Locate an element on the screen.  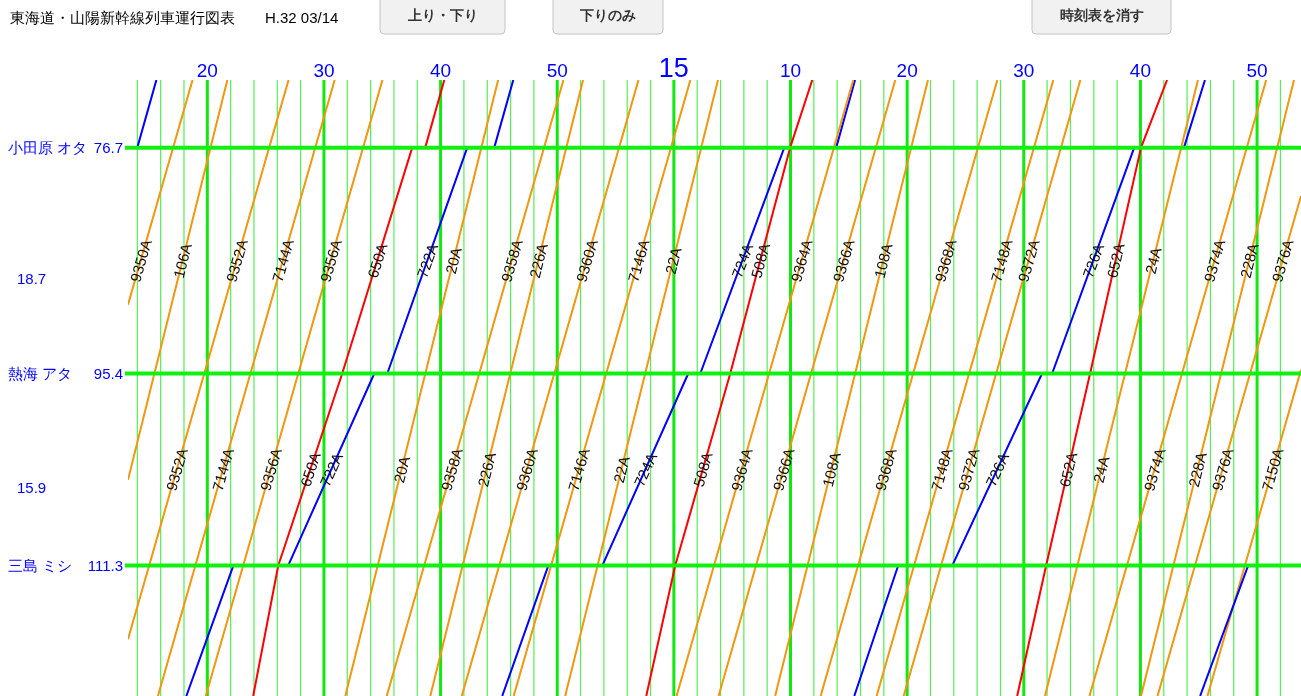
chart-subtitle: H.32 03/14 is located at coordinates (302, 17).